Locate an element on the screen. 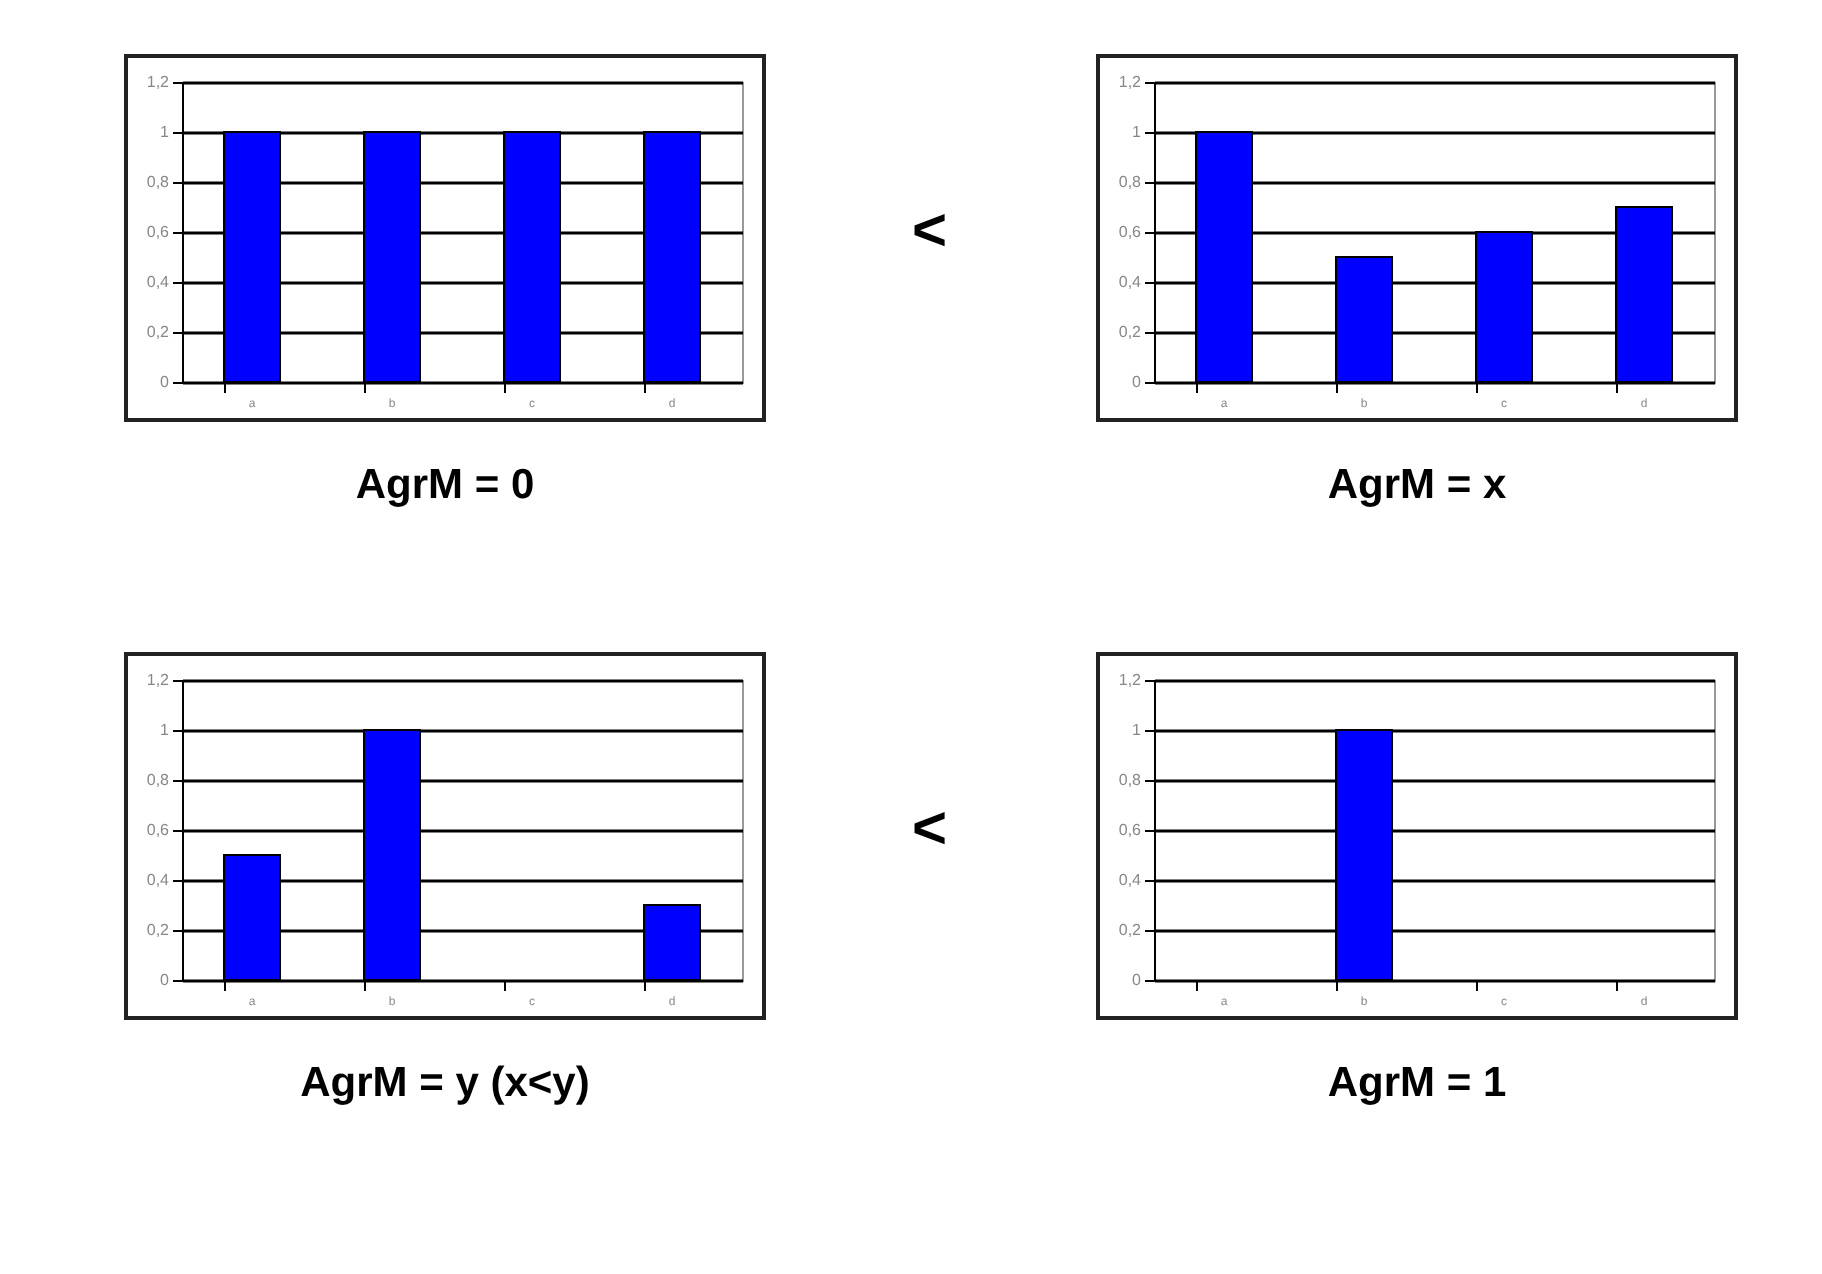  text: AgrM = x is located at coordinates (1417, 486).